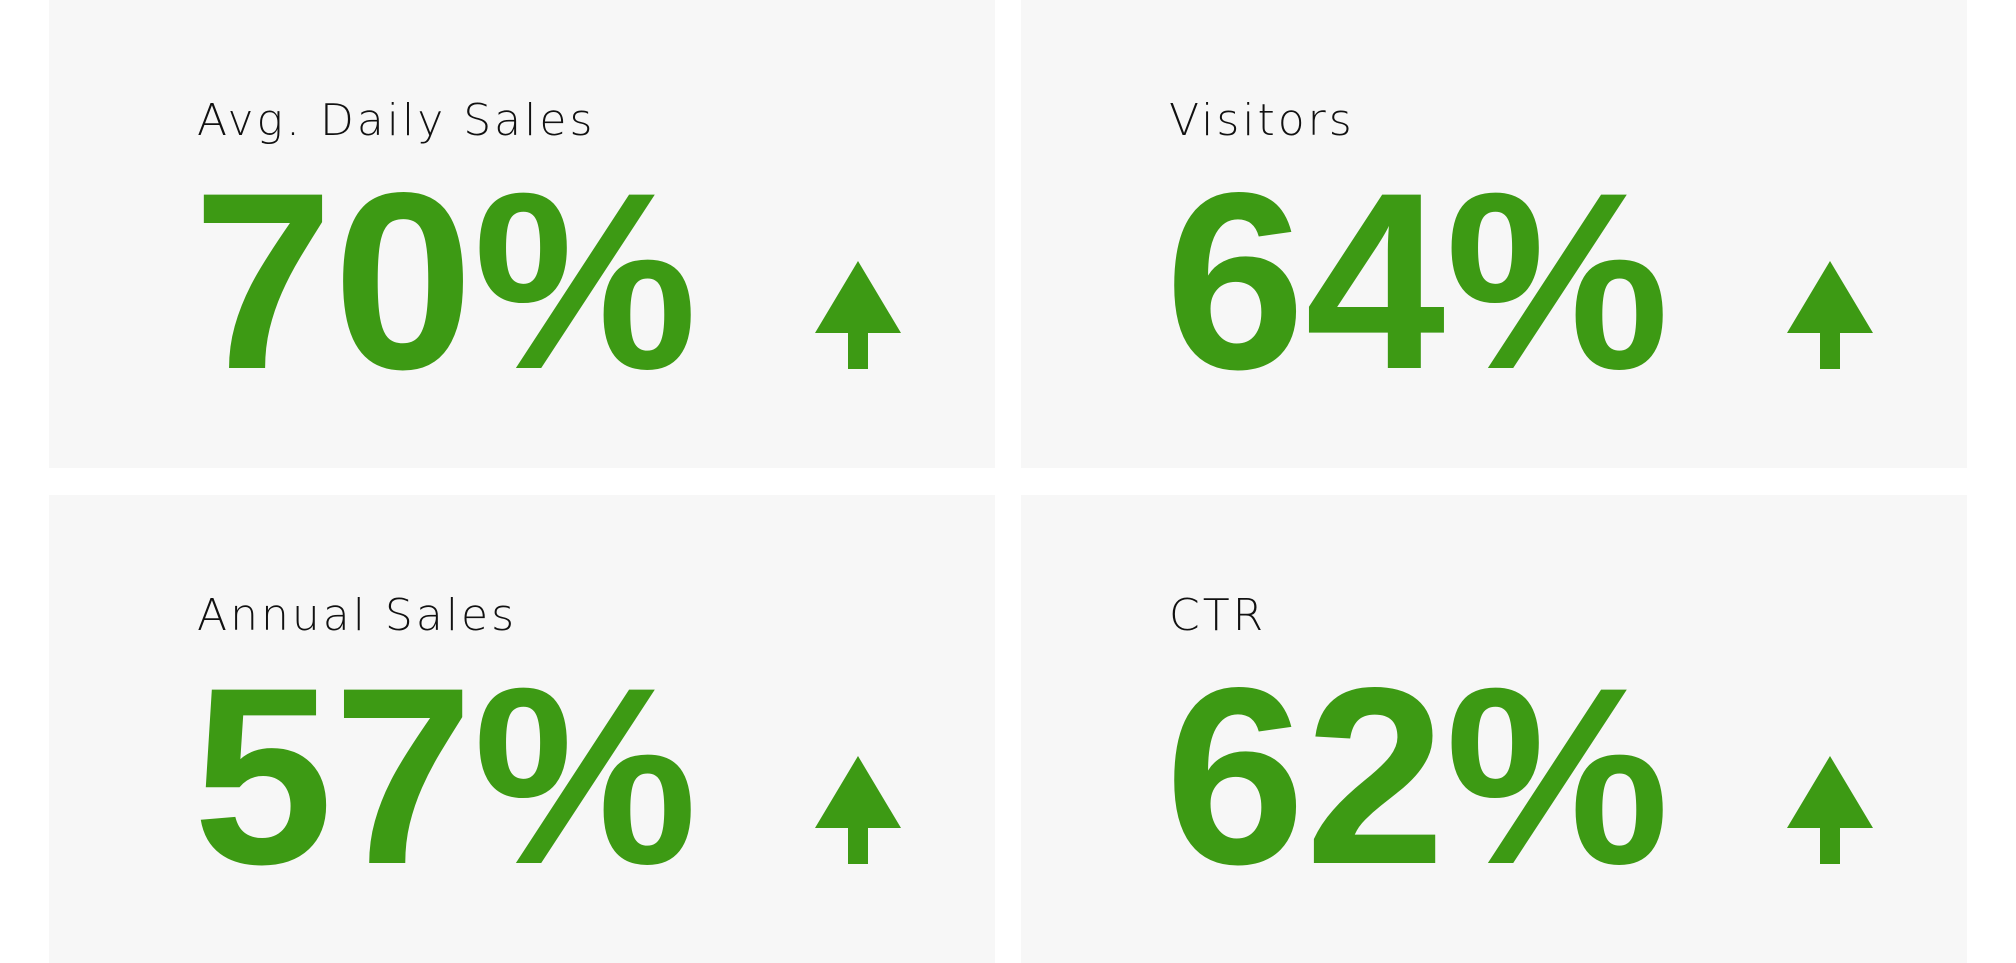  What do you see at coordinates (1217, 615) in the screenshot?
I see `kpi-label: CTR` at bounding box center [1217, 615].